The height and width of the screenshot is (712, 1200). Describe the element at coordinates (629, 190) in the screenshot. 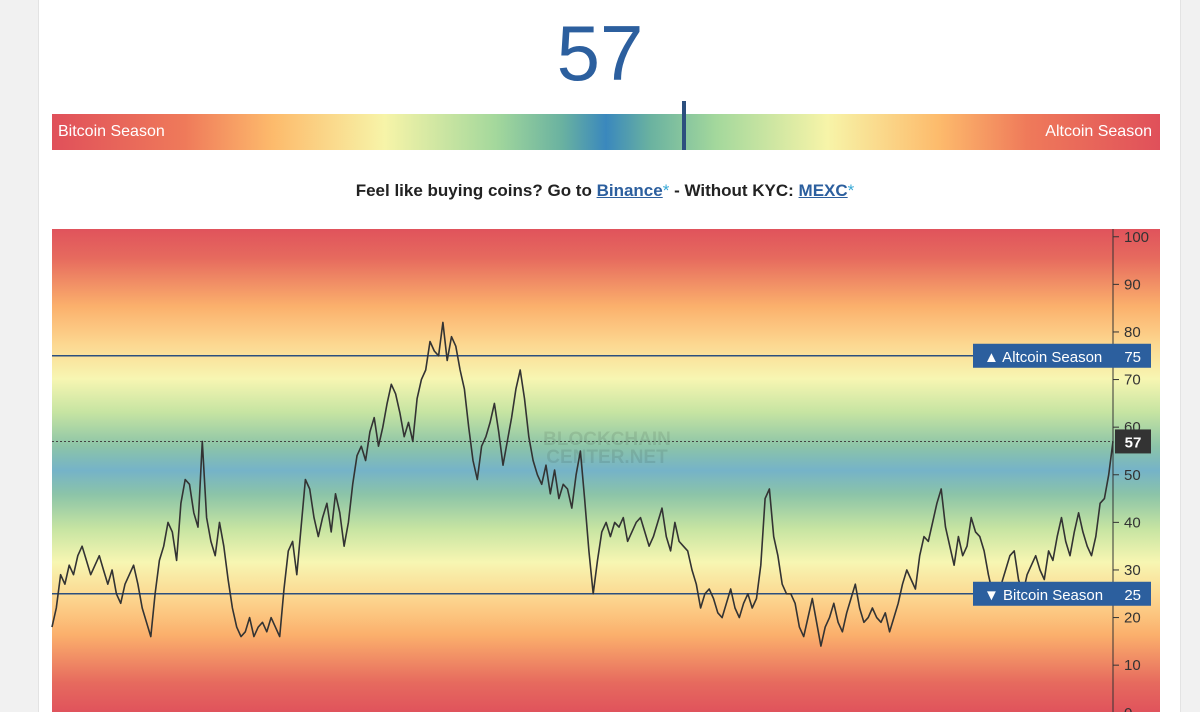

I see `binance-link: Binance` at that location.